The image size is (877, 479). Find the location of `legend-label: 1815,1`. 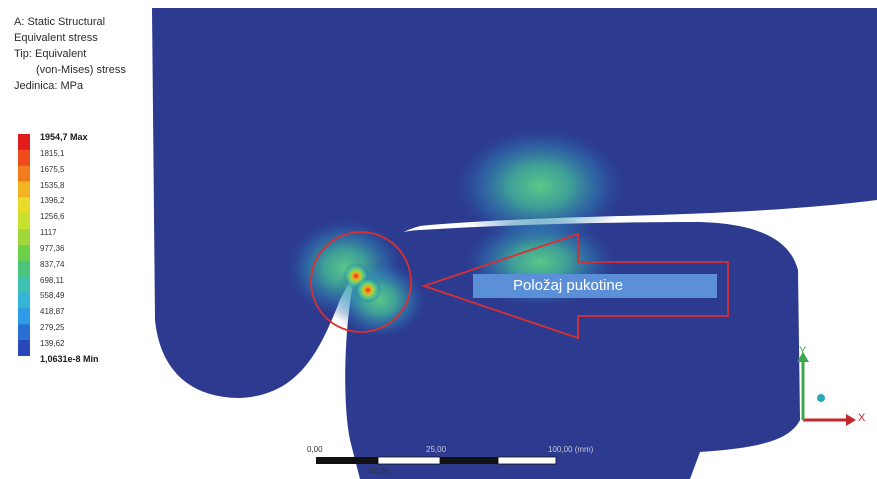

legend-label: 1815,1 is located at coordinates (52, 153).